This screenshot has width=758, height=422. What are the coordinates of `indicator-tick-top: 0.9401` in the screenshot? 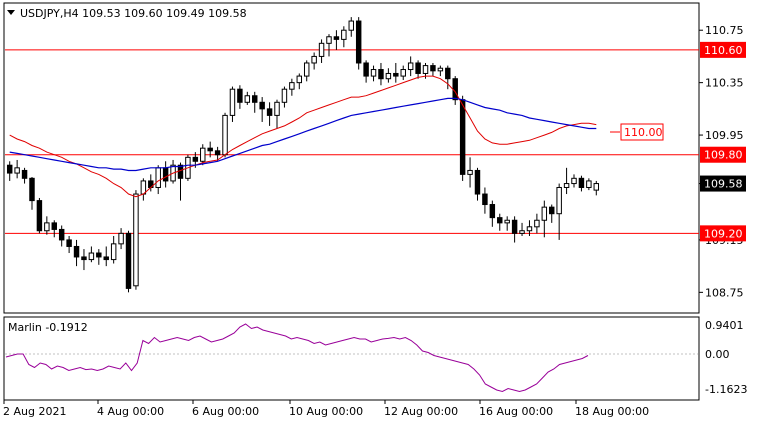 It's located at (724, 325).